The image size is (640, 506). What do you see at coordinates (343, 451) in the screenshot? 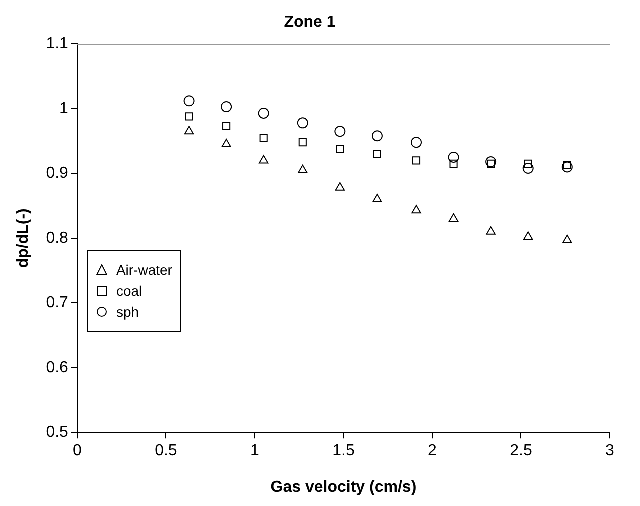
I see `x-tick-label: 1.5` at bounding box center [343, 451].